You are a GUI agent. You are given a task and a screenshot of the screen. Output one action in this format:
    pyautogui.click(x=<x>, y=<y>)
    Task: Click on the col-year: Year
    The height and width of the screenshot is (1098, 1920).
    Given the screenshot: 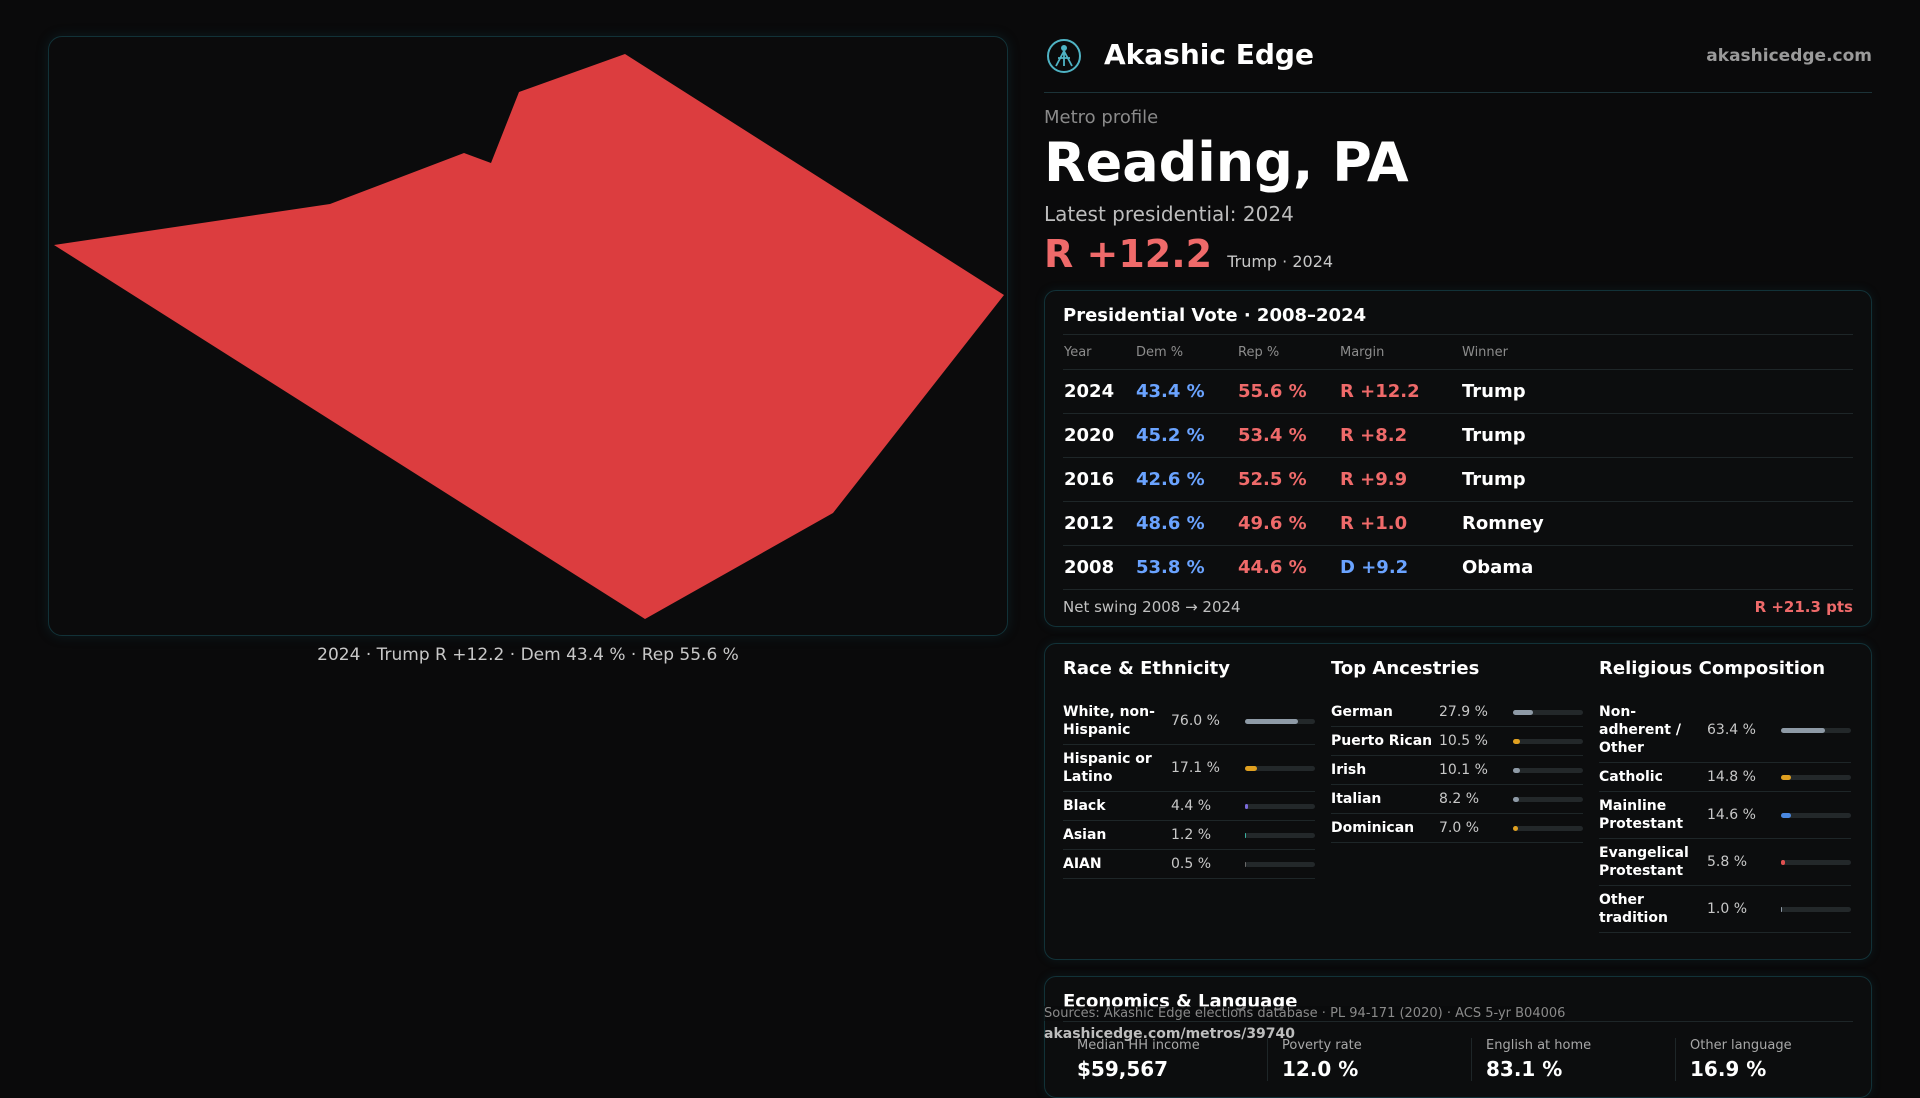 What is the action you would take?
    pyautogui.click(x=1099, y=352)
    